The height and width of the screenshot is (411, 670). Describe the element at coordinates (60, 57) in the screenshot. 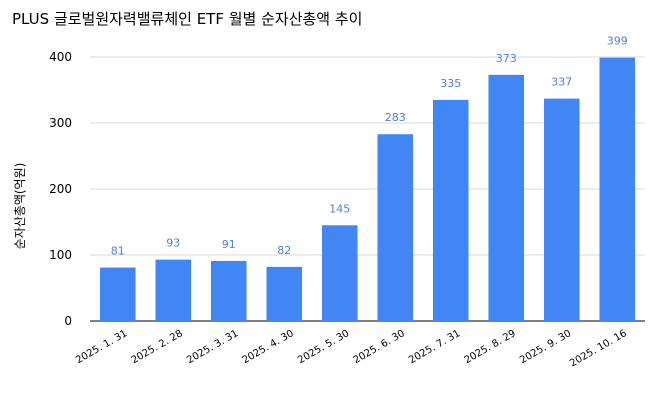

I see `y-tick-label: 400` at that location.